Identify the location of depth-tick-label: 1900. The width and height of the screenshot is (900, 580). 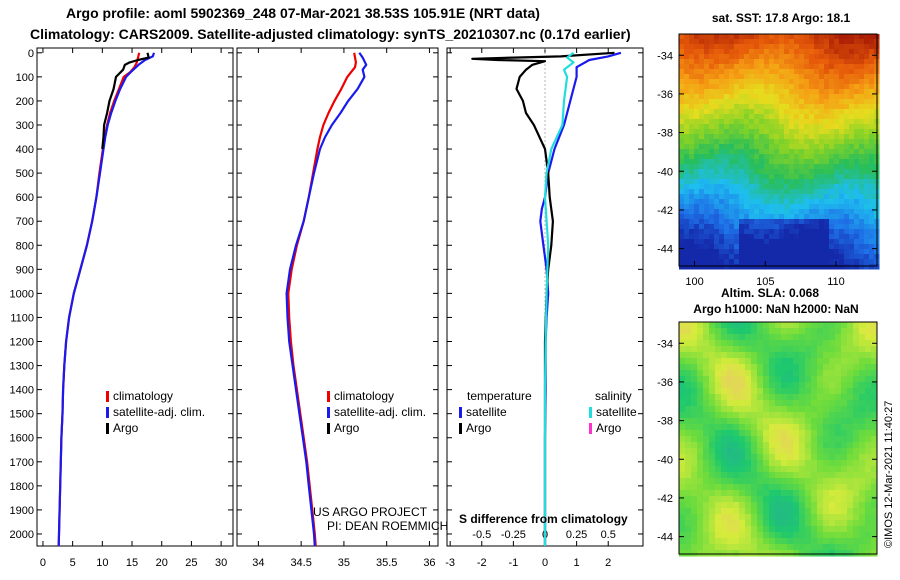
(22, 511).